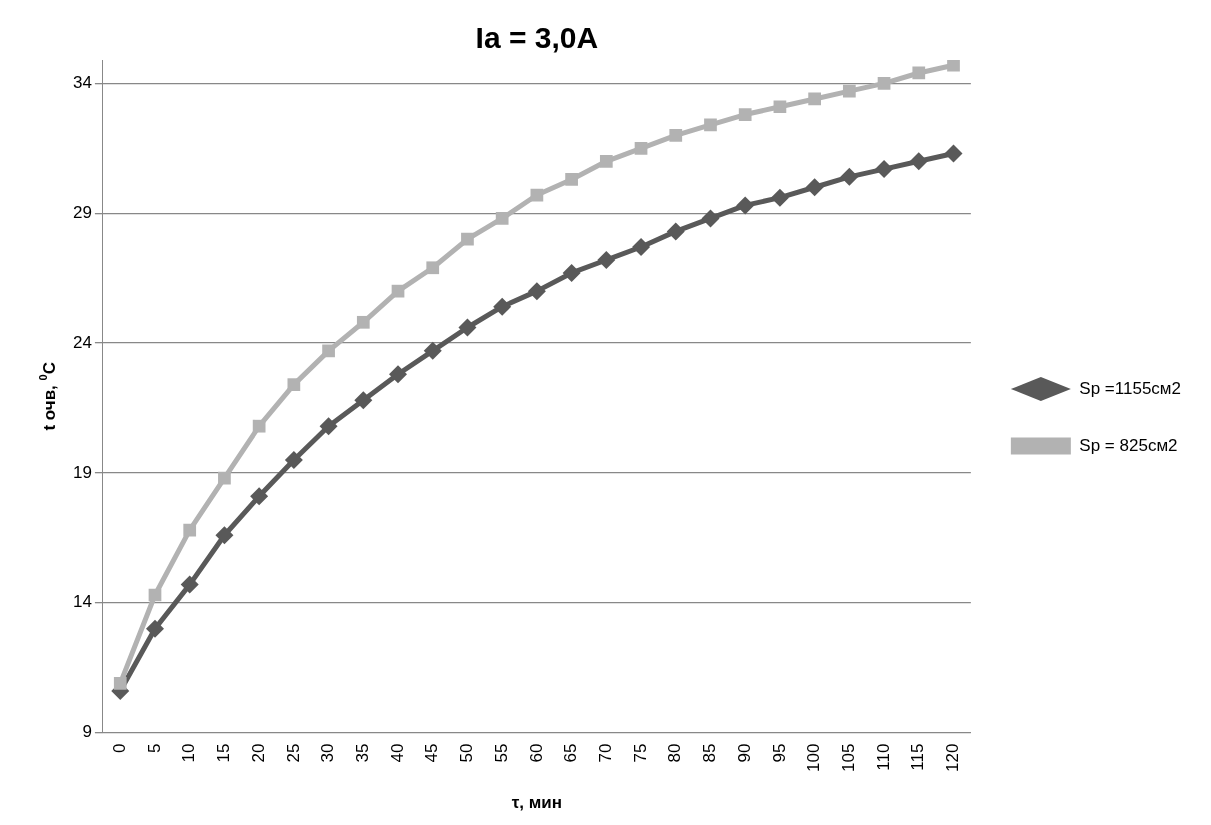 This screenshot has height=825, width=1211. What do you see at coordinates (154, 748) in the screenshot?
I see `x-tick-label: 5` at bounding box center [154, 748].